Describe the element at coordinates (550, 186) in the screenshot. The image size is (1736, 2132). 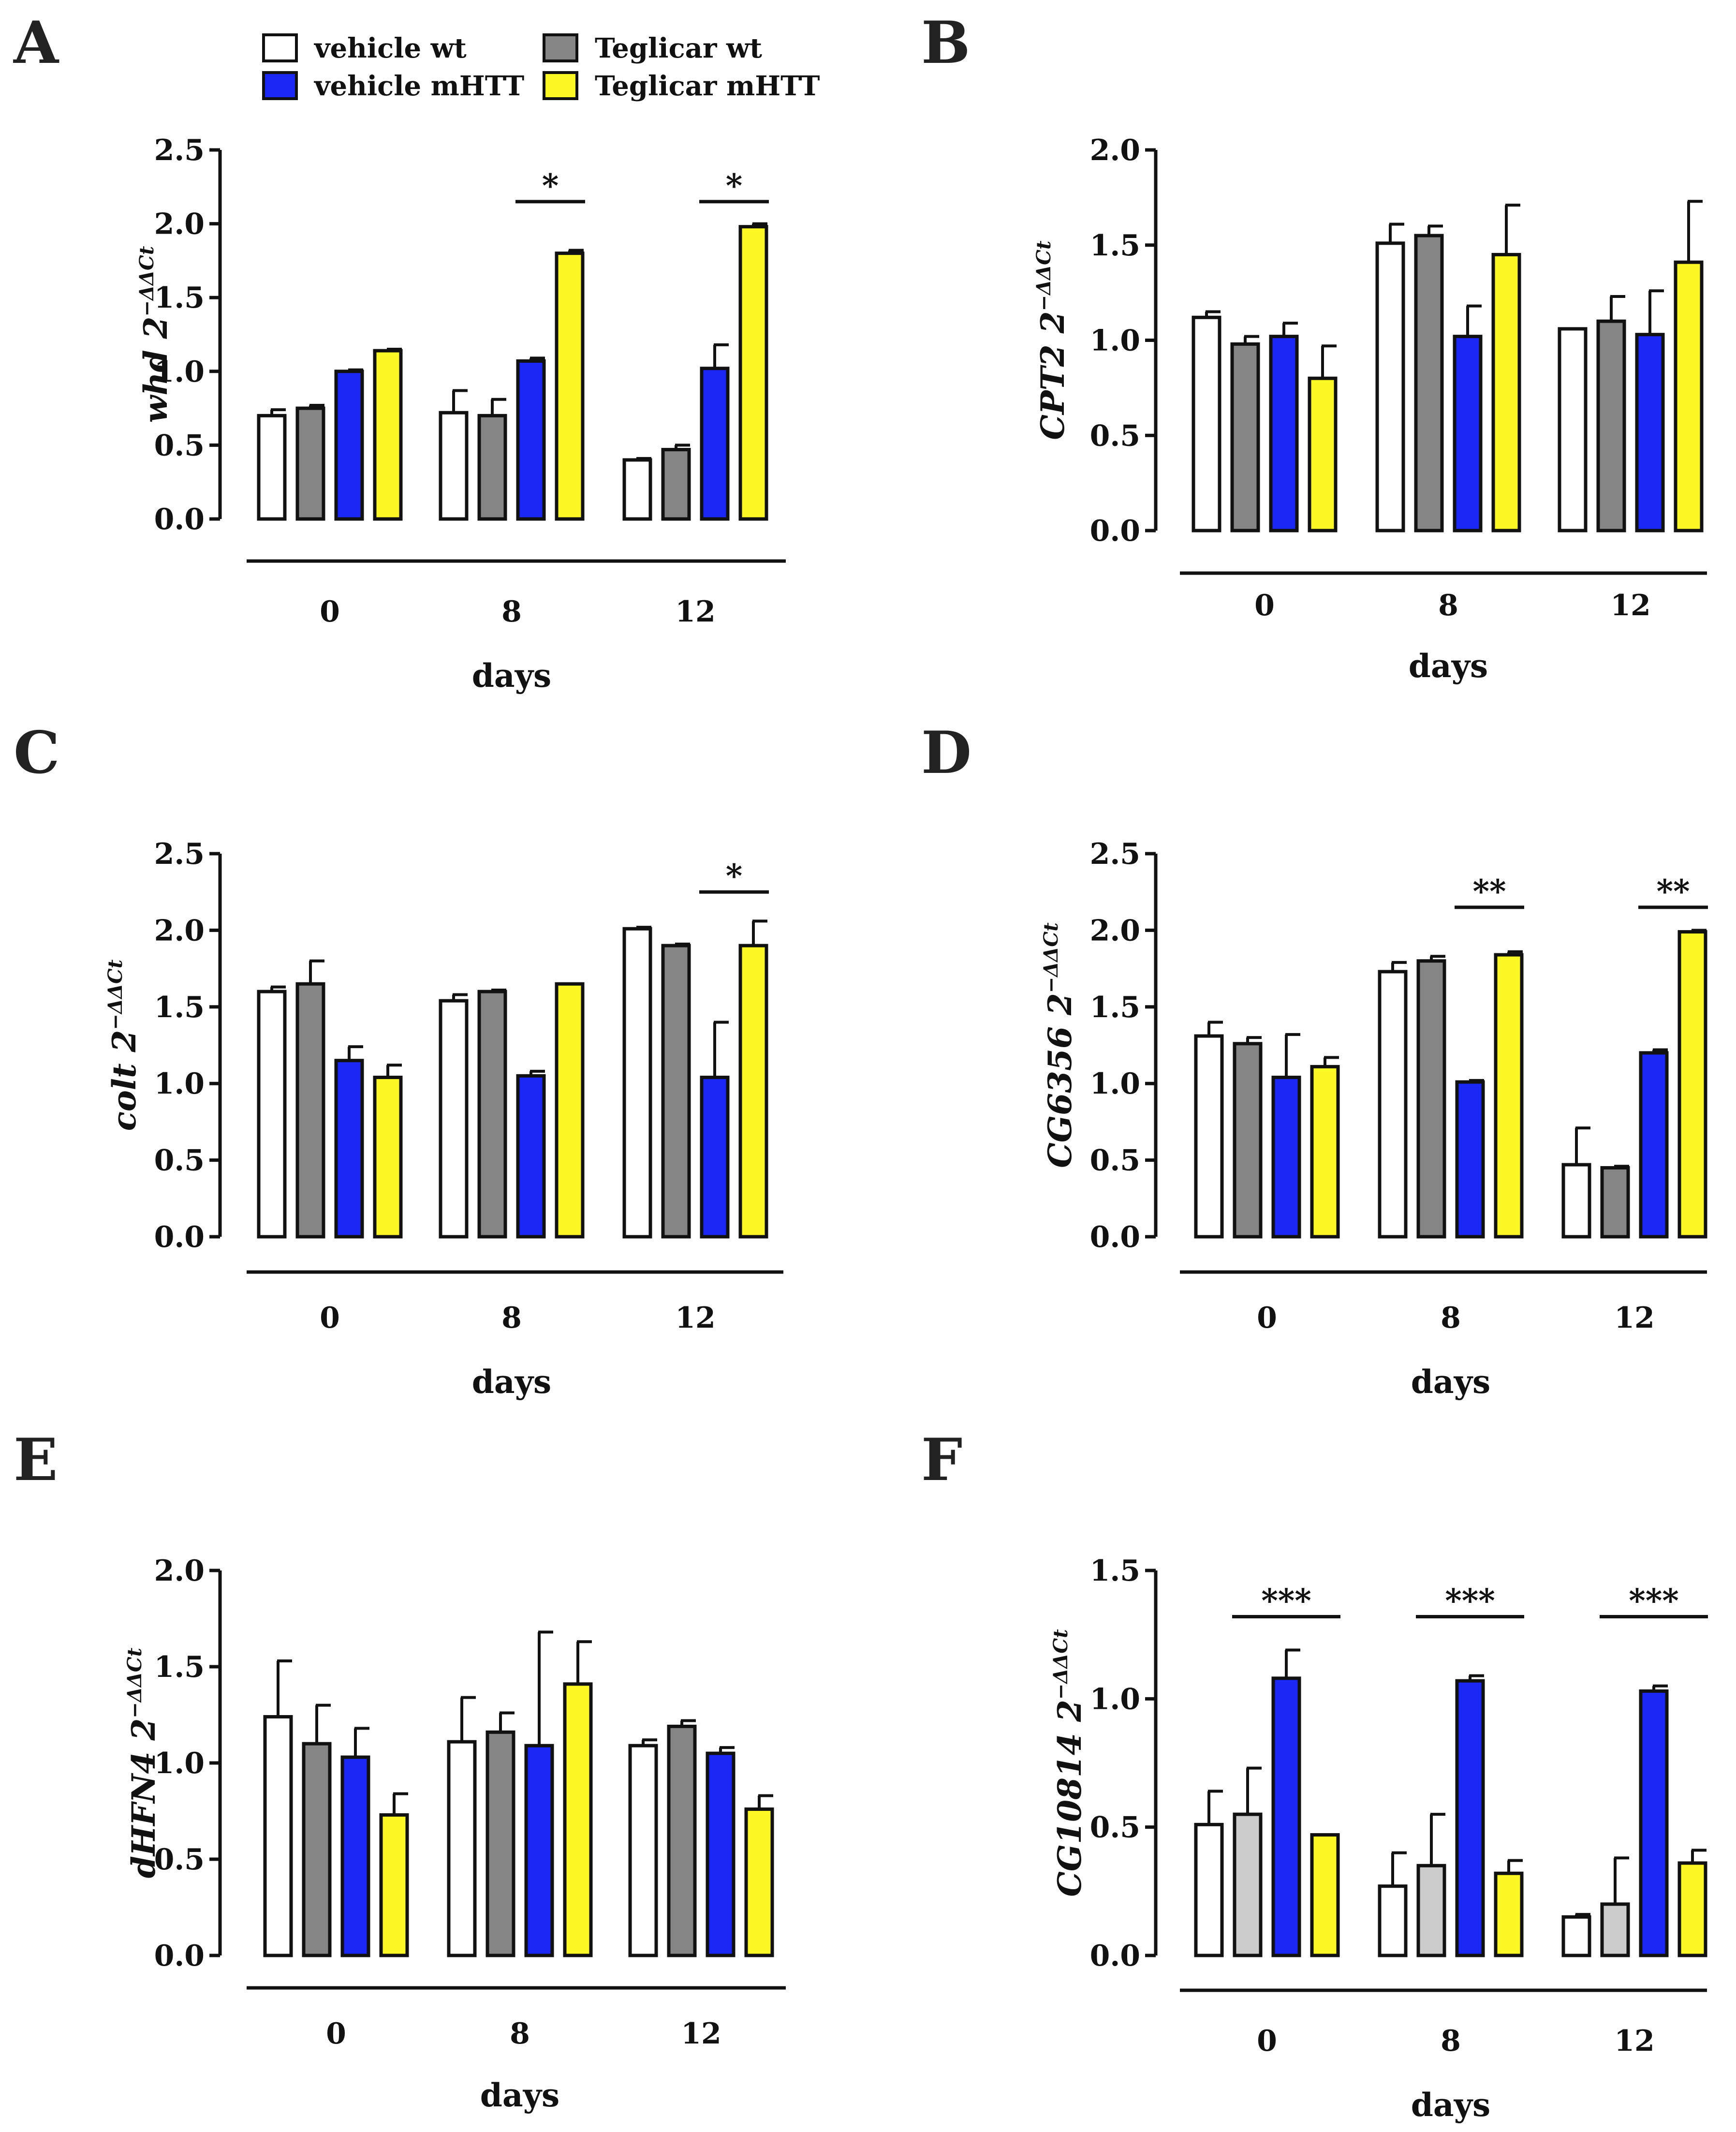
I see `significance-label: *` at that location.